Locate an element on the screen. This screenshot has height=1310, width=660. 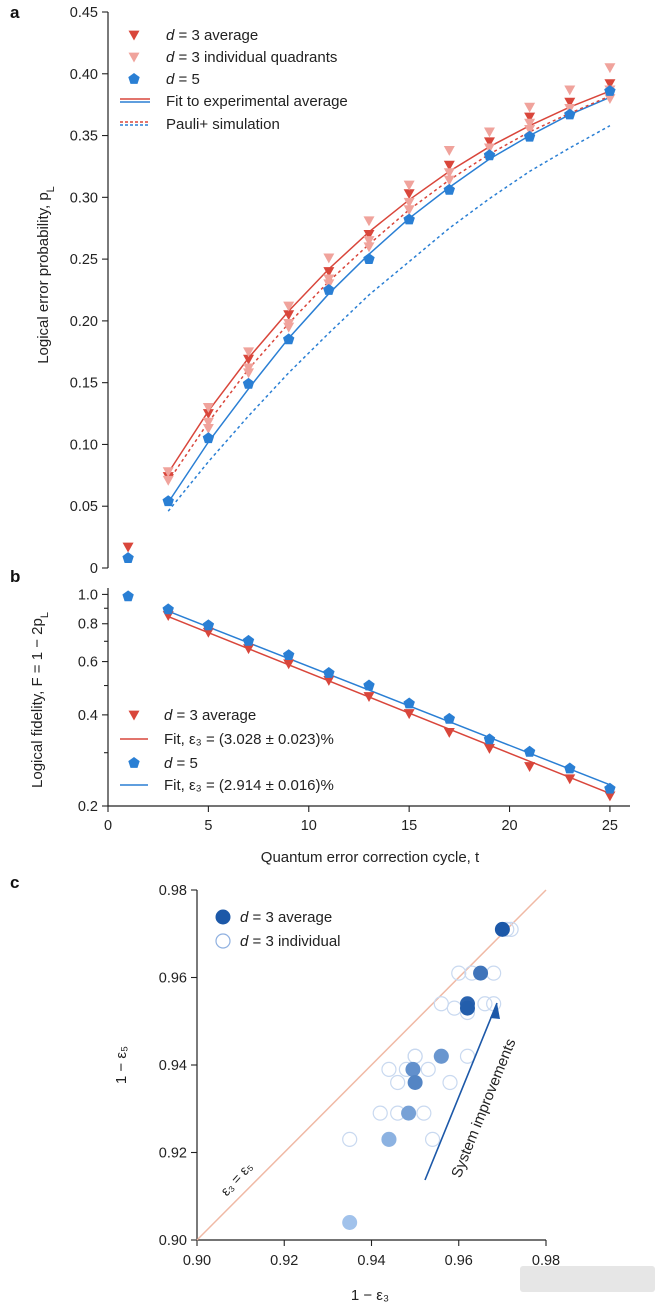
system-improvements-arrow is located at coordinates (462, 1091).